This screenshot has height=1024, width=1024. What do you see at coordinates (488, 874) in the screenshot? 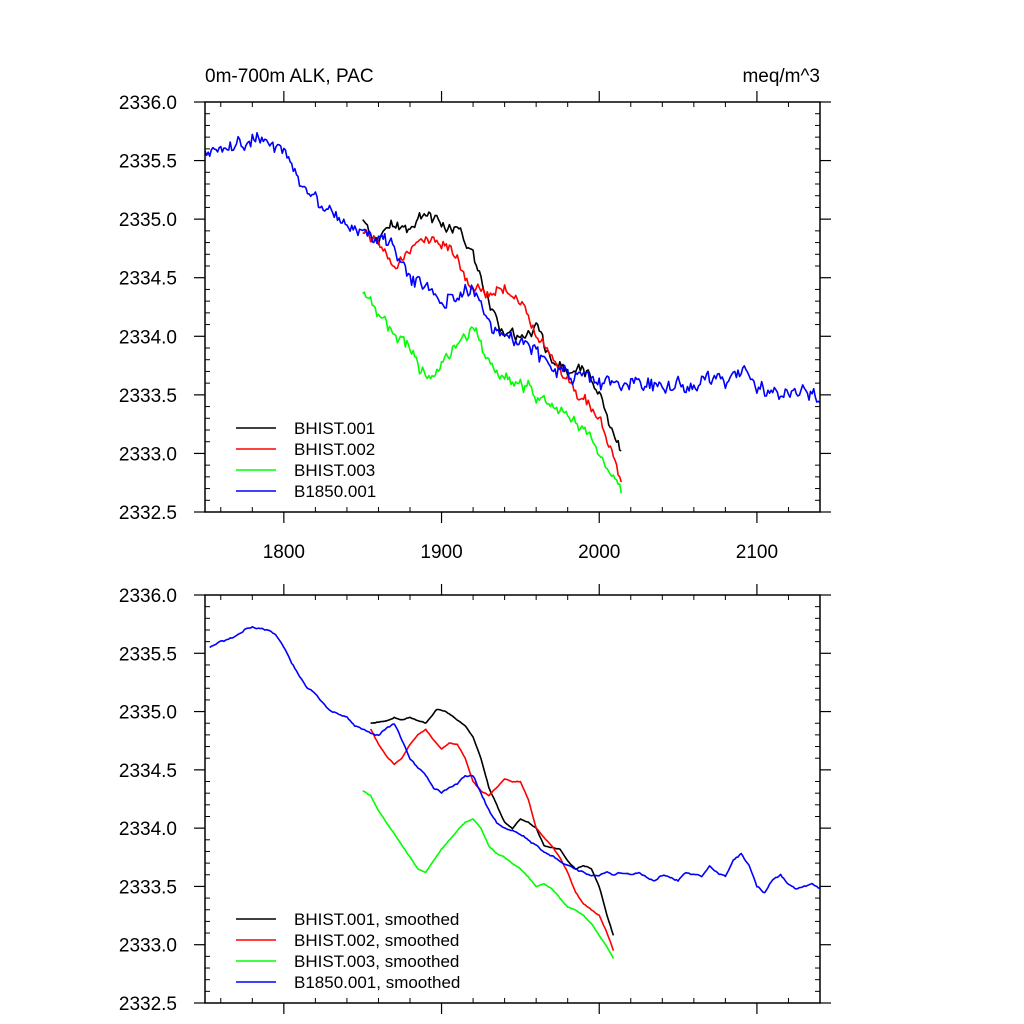
I see `series-line-bhist-003-smoothed` at bounding box center [488, 874].